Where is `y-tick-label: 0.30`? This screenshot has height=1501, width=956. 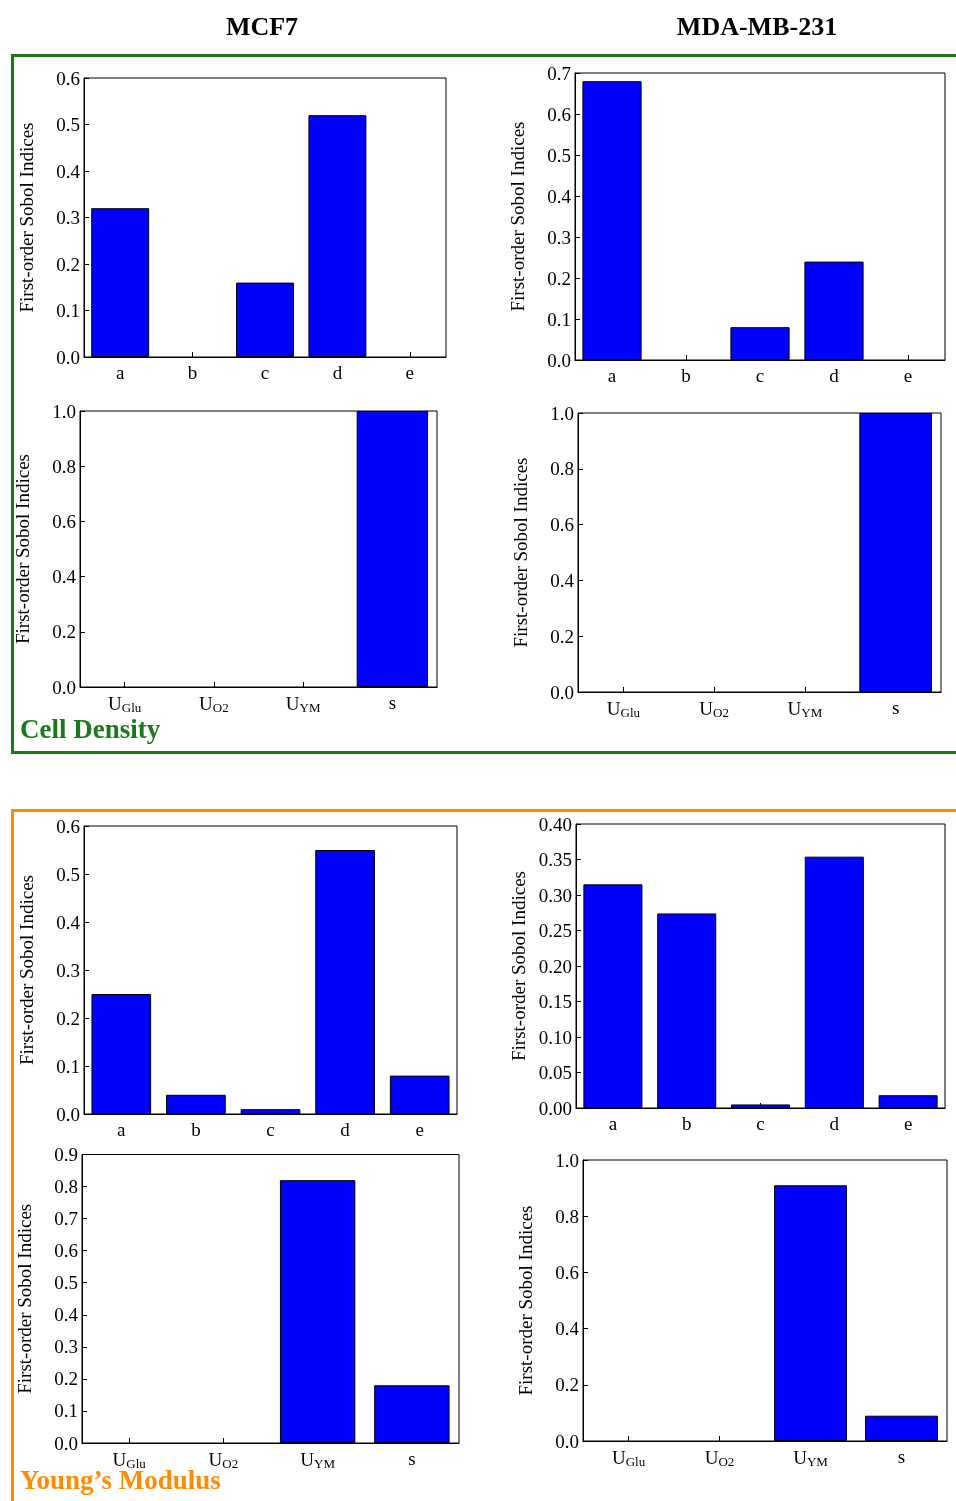
y-tick-label: 0.30 is located at coordinates (555, 895).